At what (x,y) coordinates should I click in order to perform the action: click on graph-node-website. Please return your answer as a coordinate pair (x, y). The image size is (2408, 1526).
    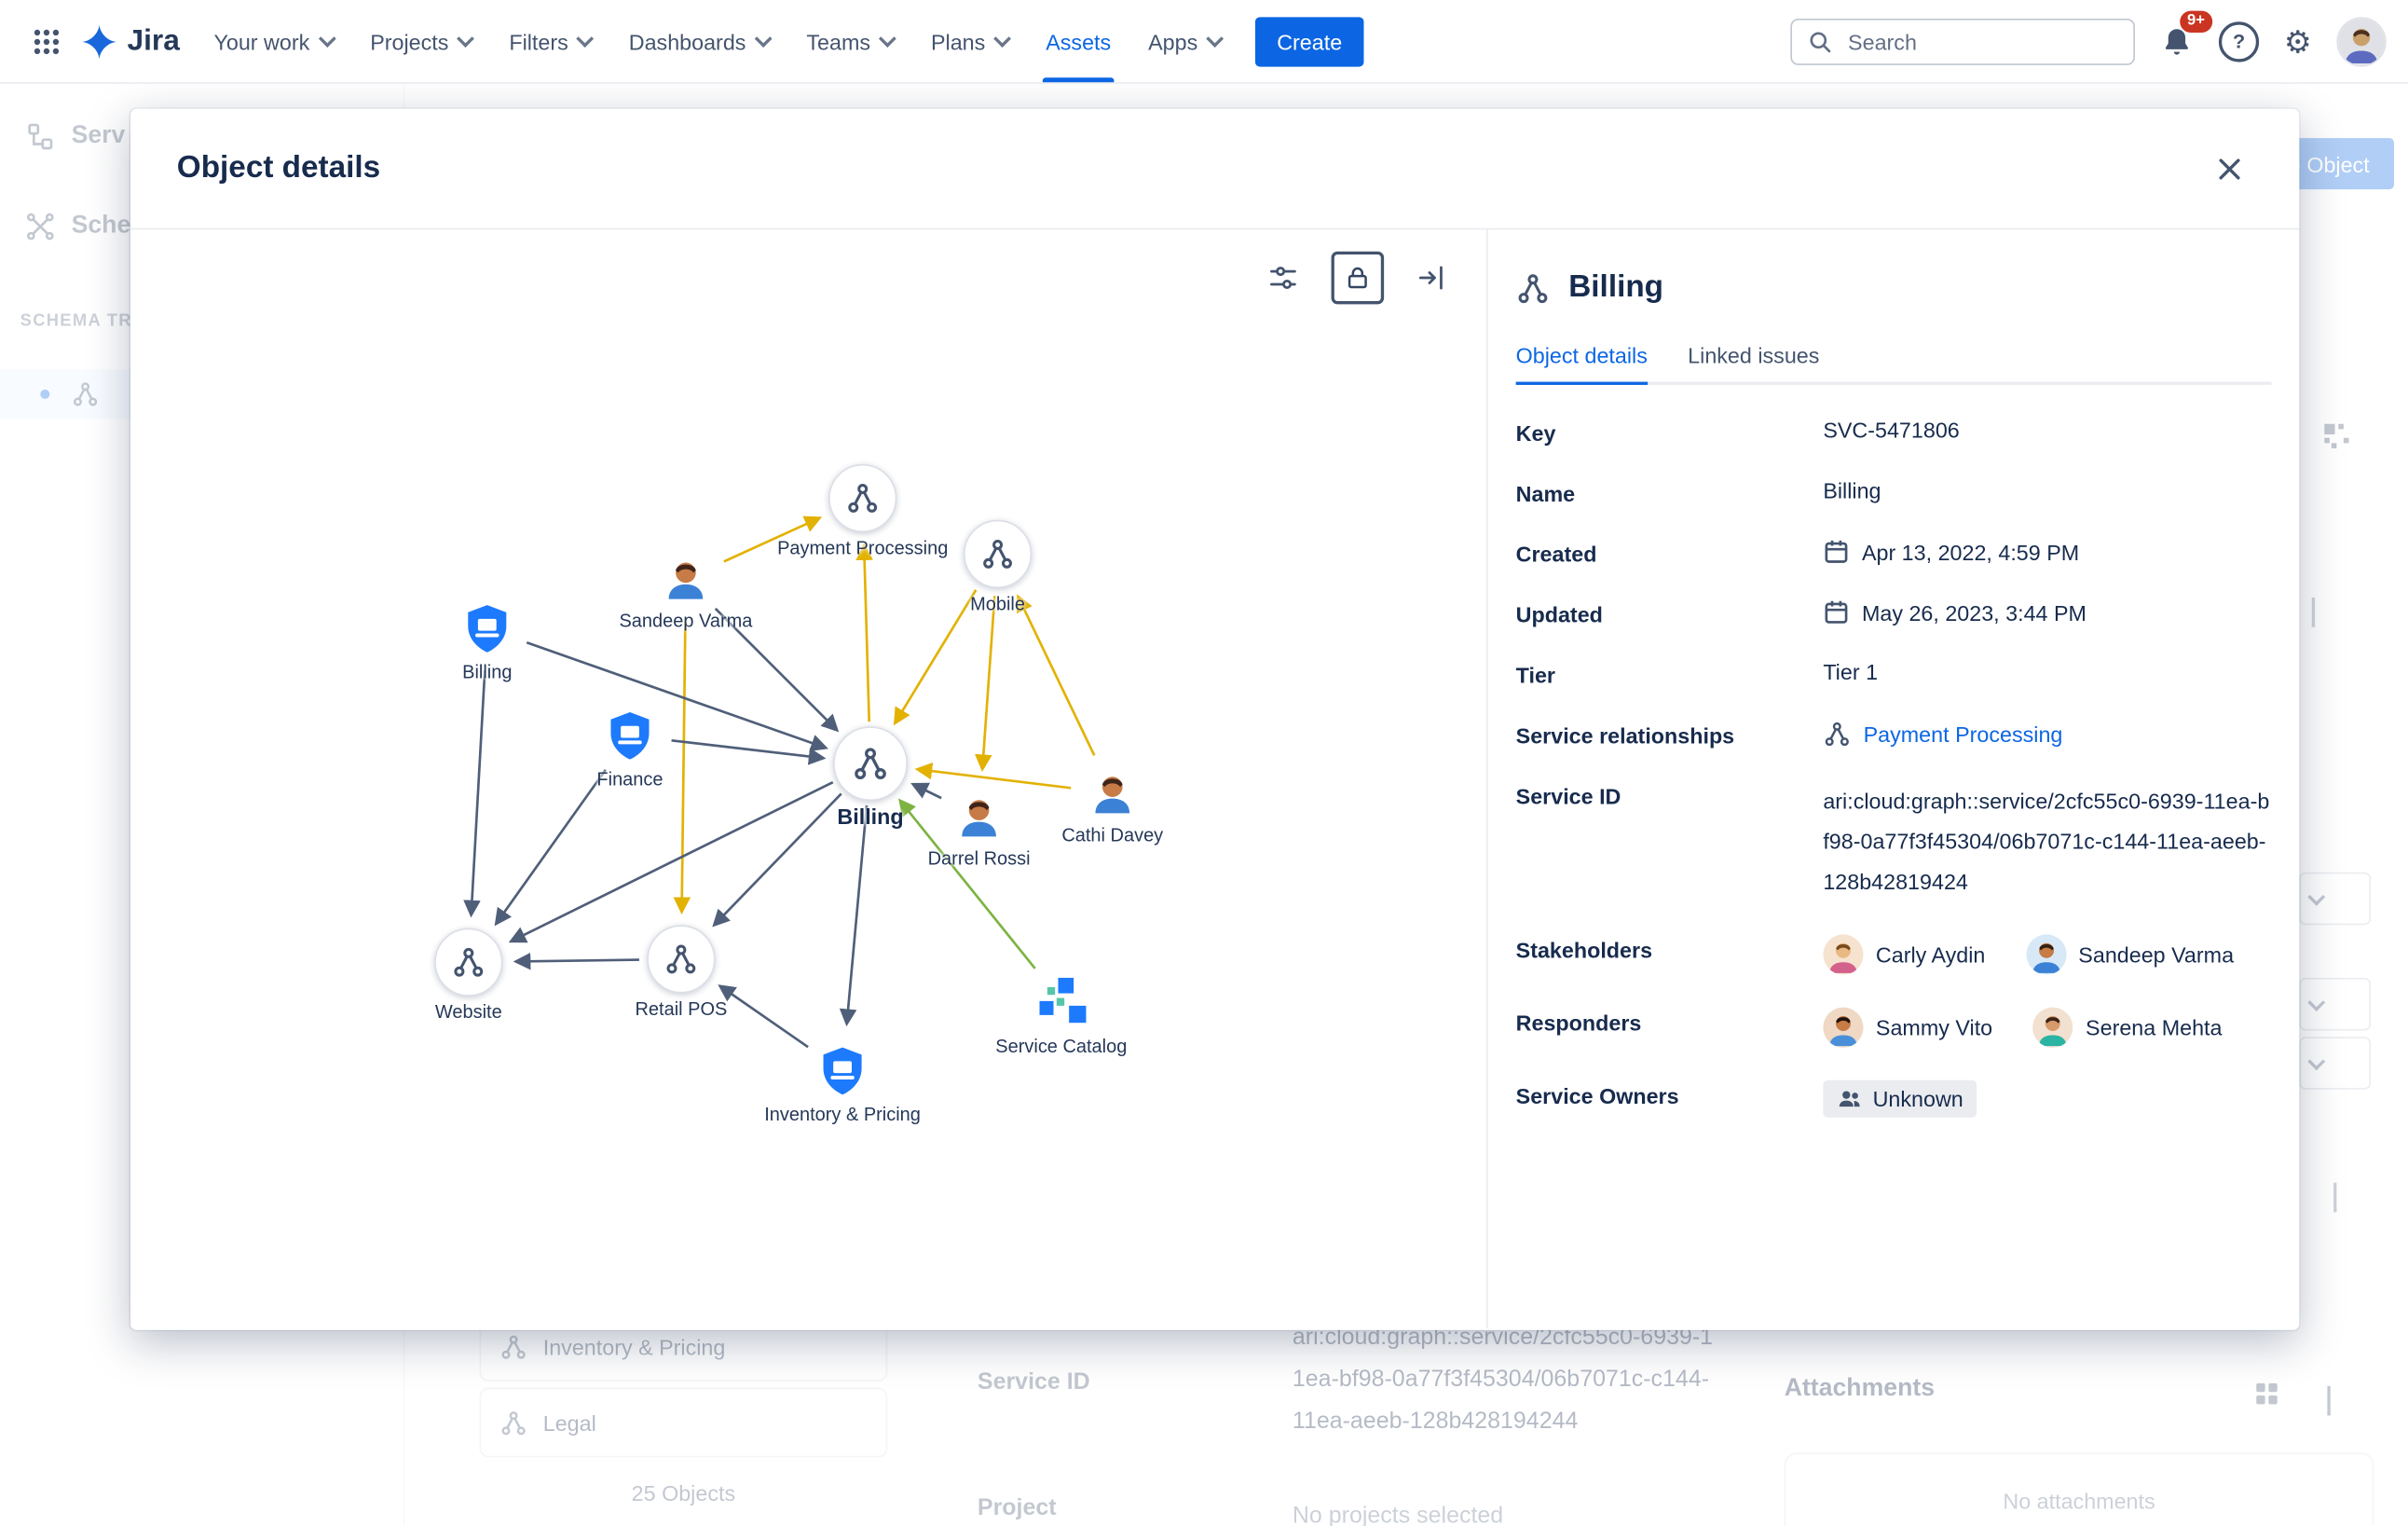
    Looking at the image, I should click on (468, 962).